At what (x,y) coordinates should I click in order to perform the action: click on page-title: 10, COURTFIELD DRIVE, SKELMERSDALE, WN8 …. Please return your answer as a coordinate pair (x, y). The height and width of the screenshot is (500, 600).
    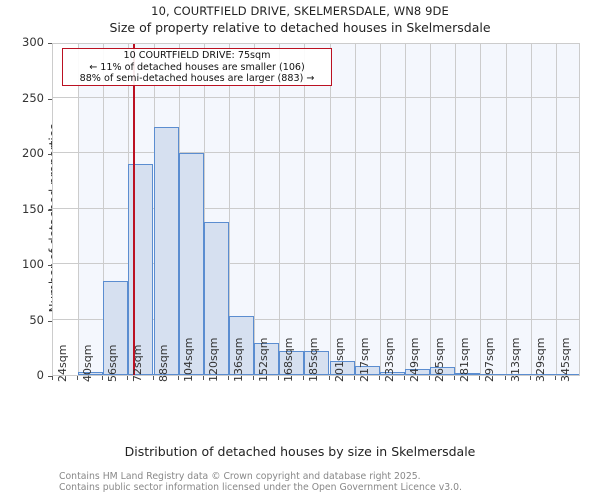
    Looking at the image, I should click on (300, 11).